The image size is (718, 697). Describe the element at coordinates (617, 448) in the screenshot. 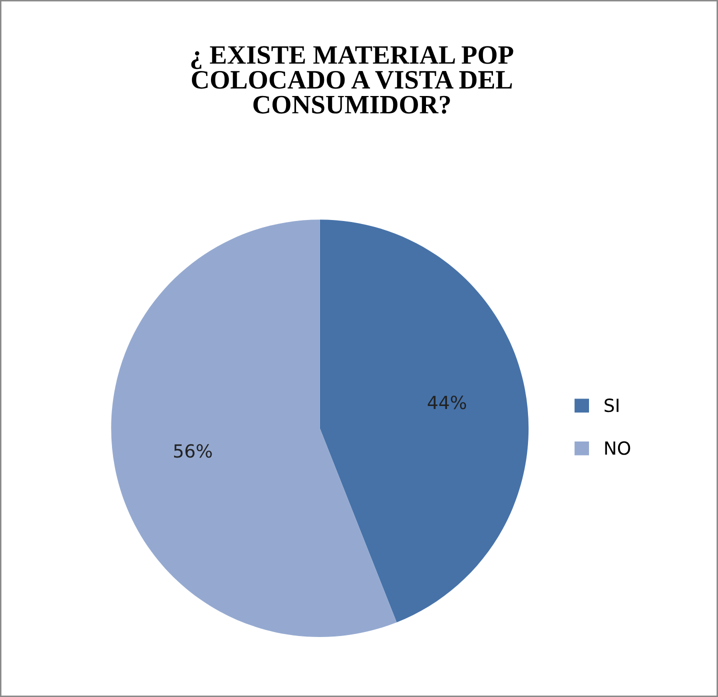

I see `legend-label: NO` at that location.